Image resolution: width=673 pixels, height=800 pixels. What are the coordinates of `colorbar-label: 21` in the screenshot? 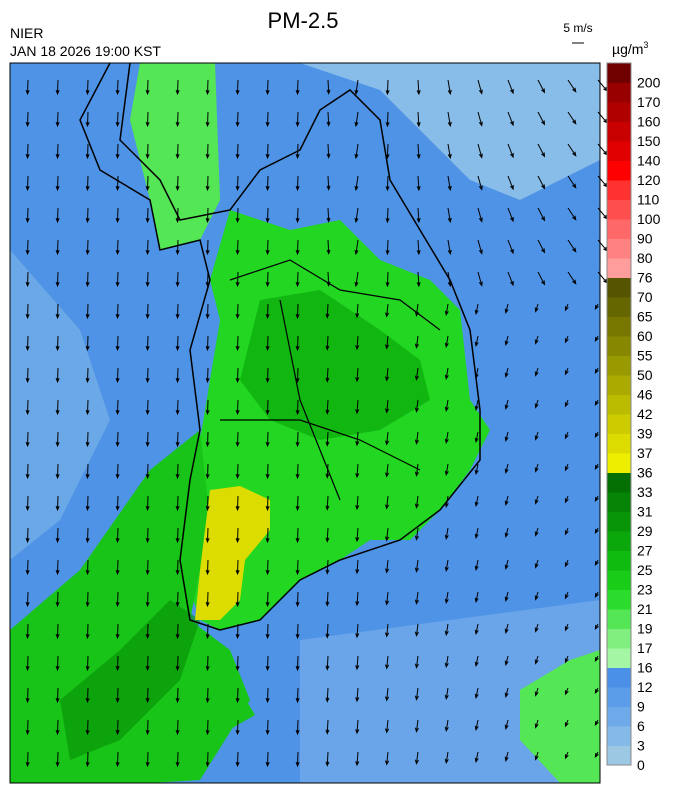 It's located at (645, 609).